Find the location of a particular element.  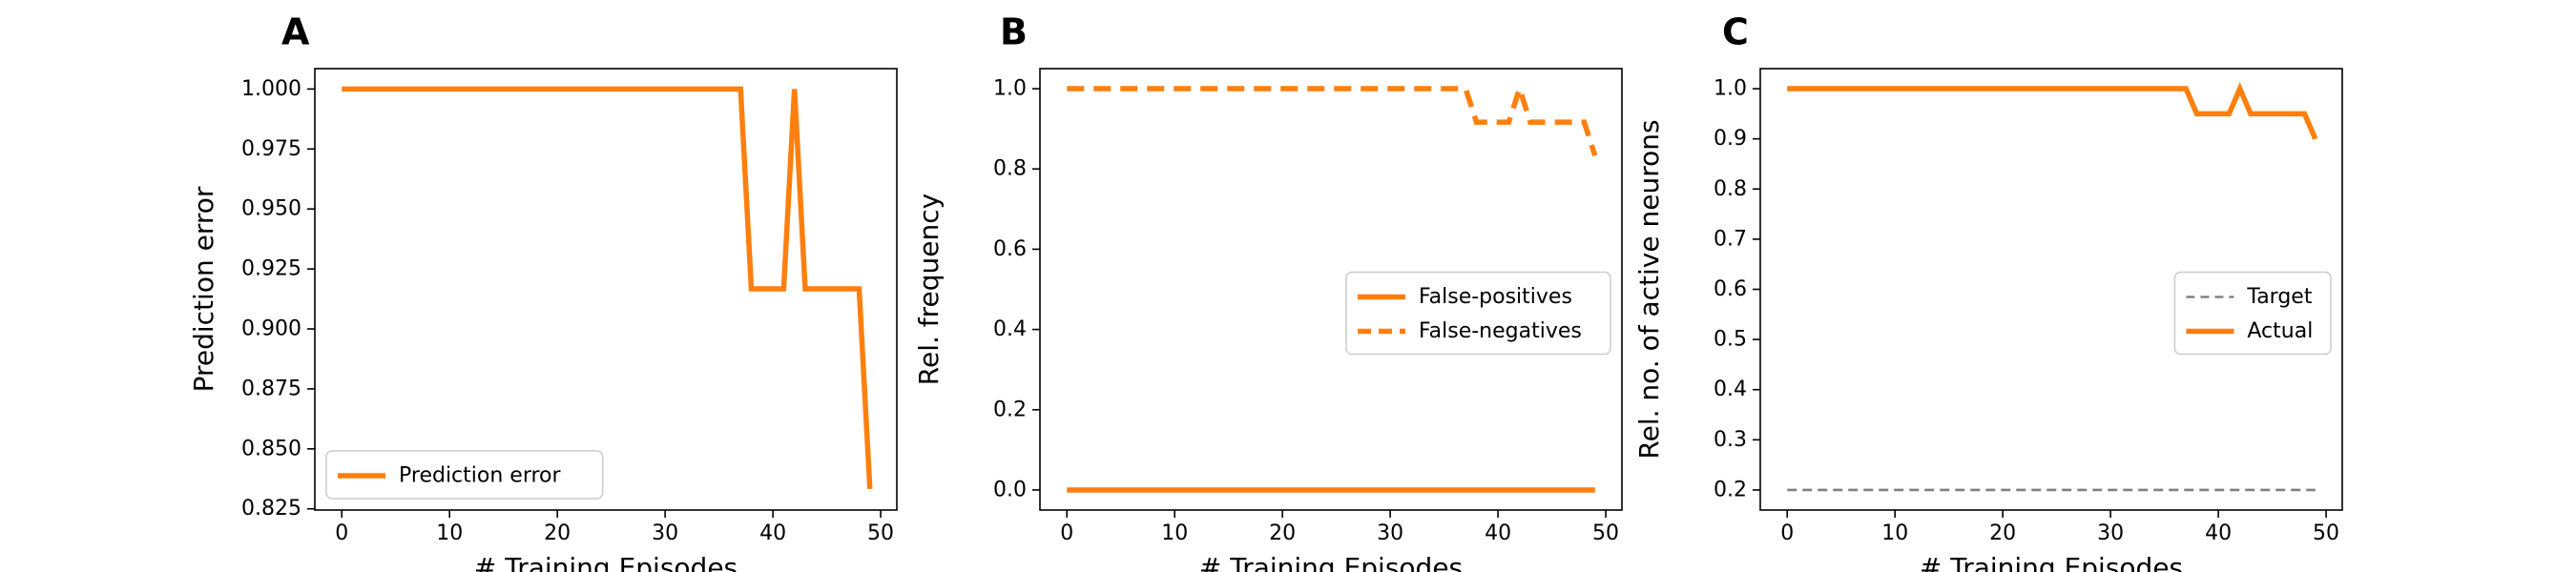

y-tick-label: 0.7 is located at coordinates (1730, 239).